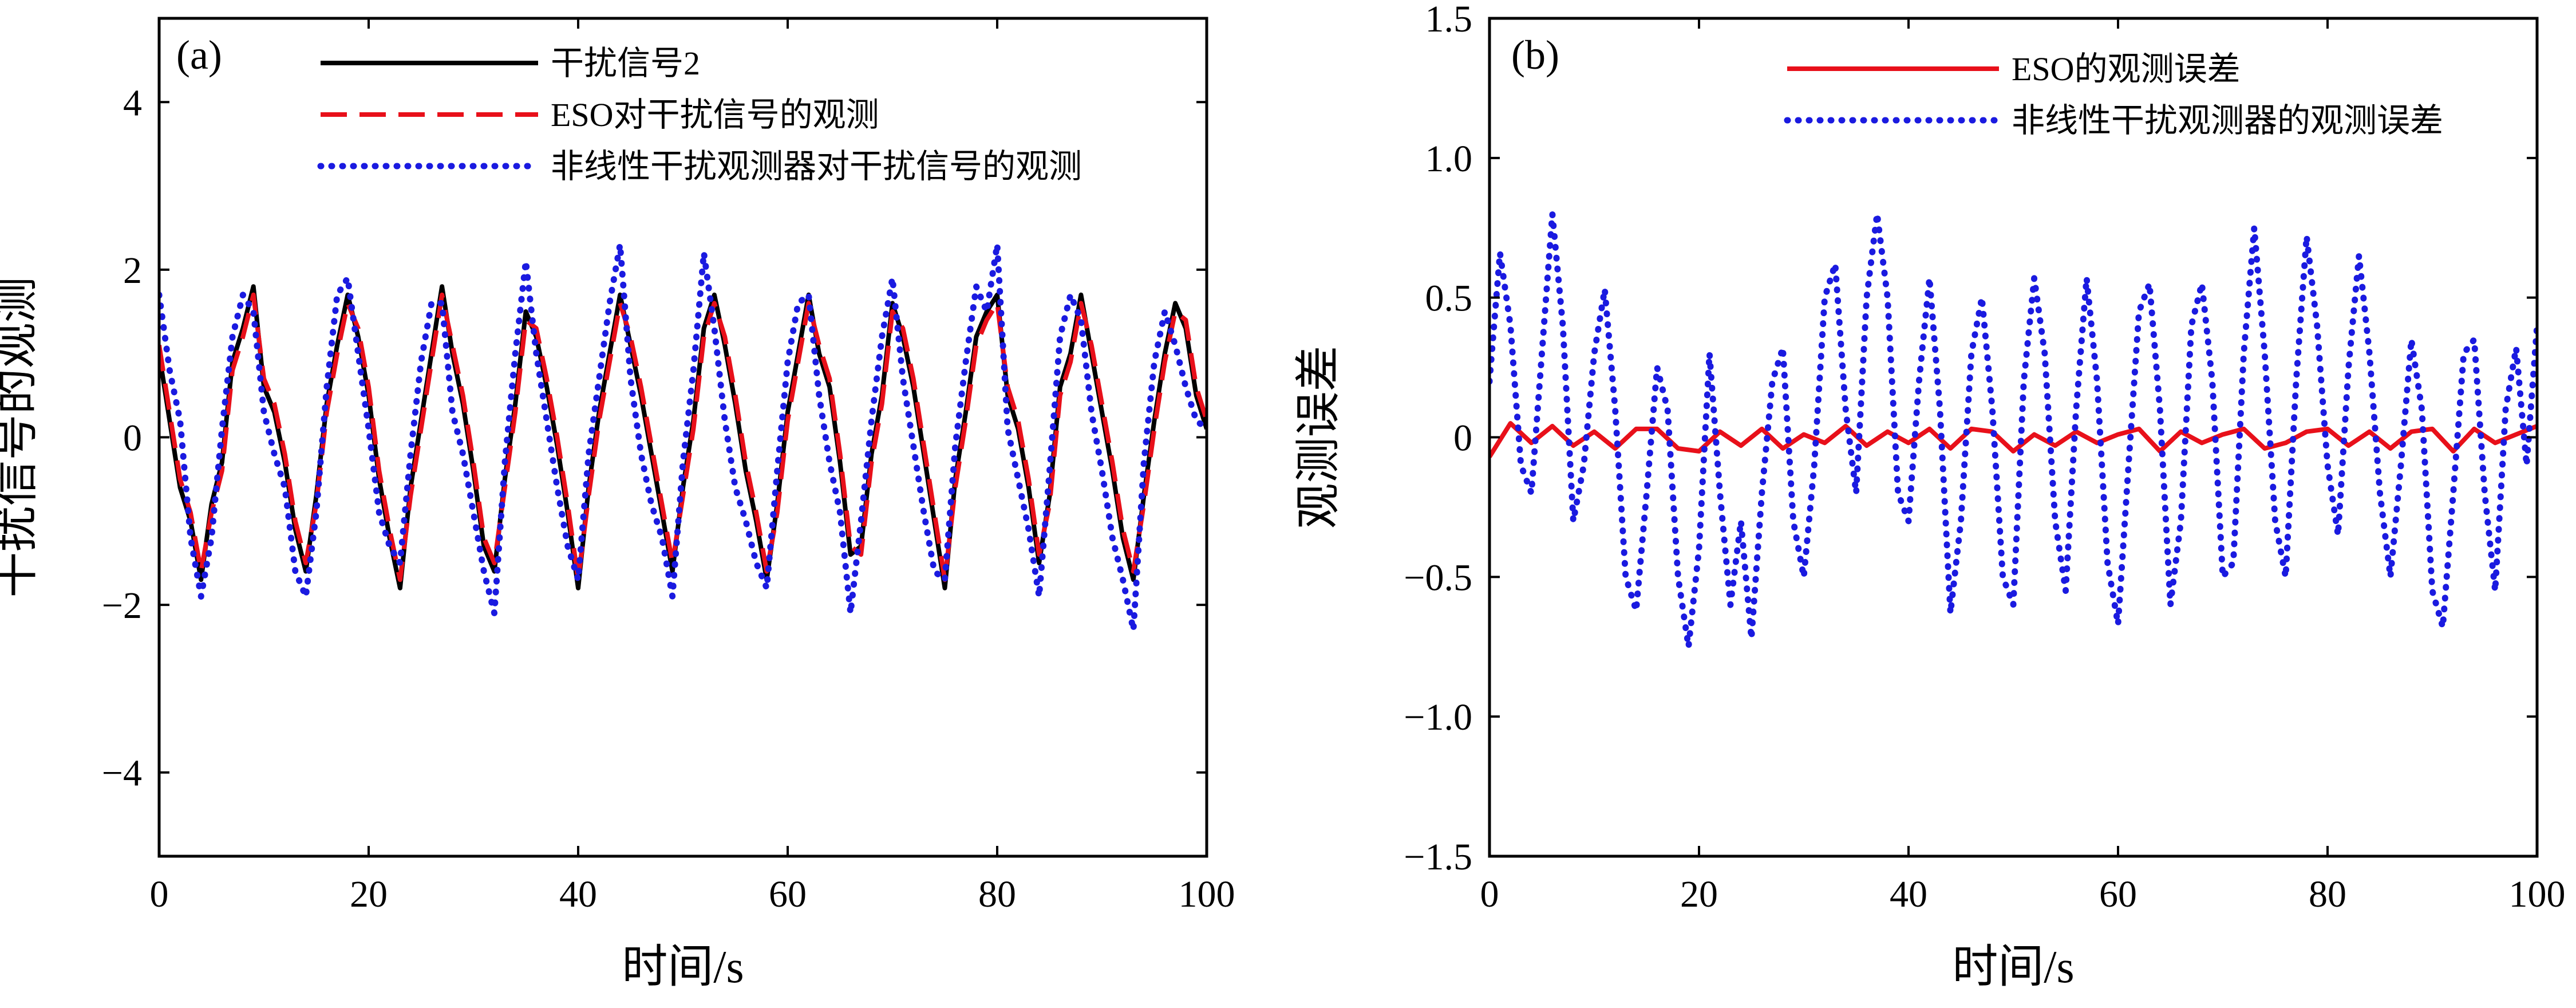  What do you see at coordinates (2126, 69) in the screenshot?
I see `legend-label: ESO的观测误差` at bounding box center [2126, 69].